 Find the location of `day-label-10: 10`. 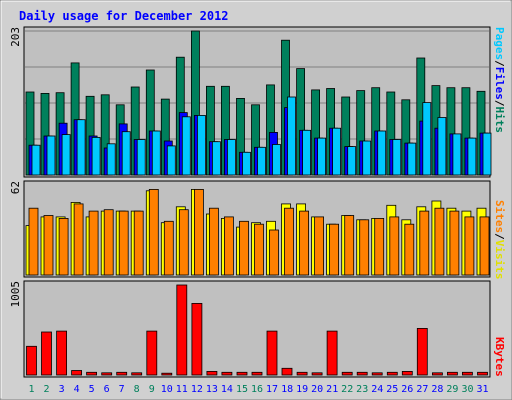

day-label-10: 10 is located at coordinates (167, 389).